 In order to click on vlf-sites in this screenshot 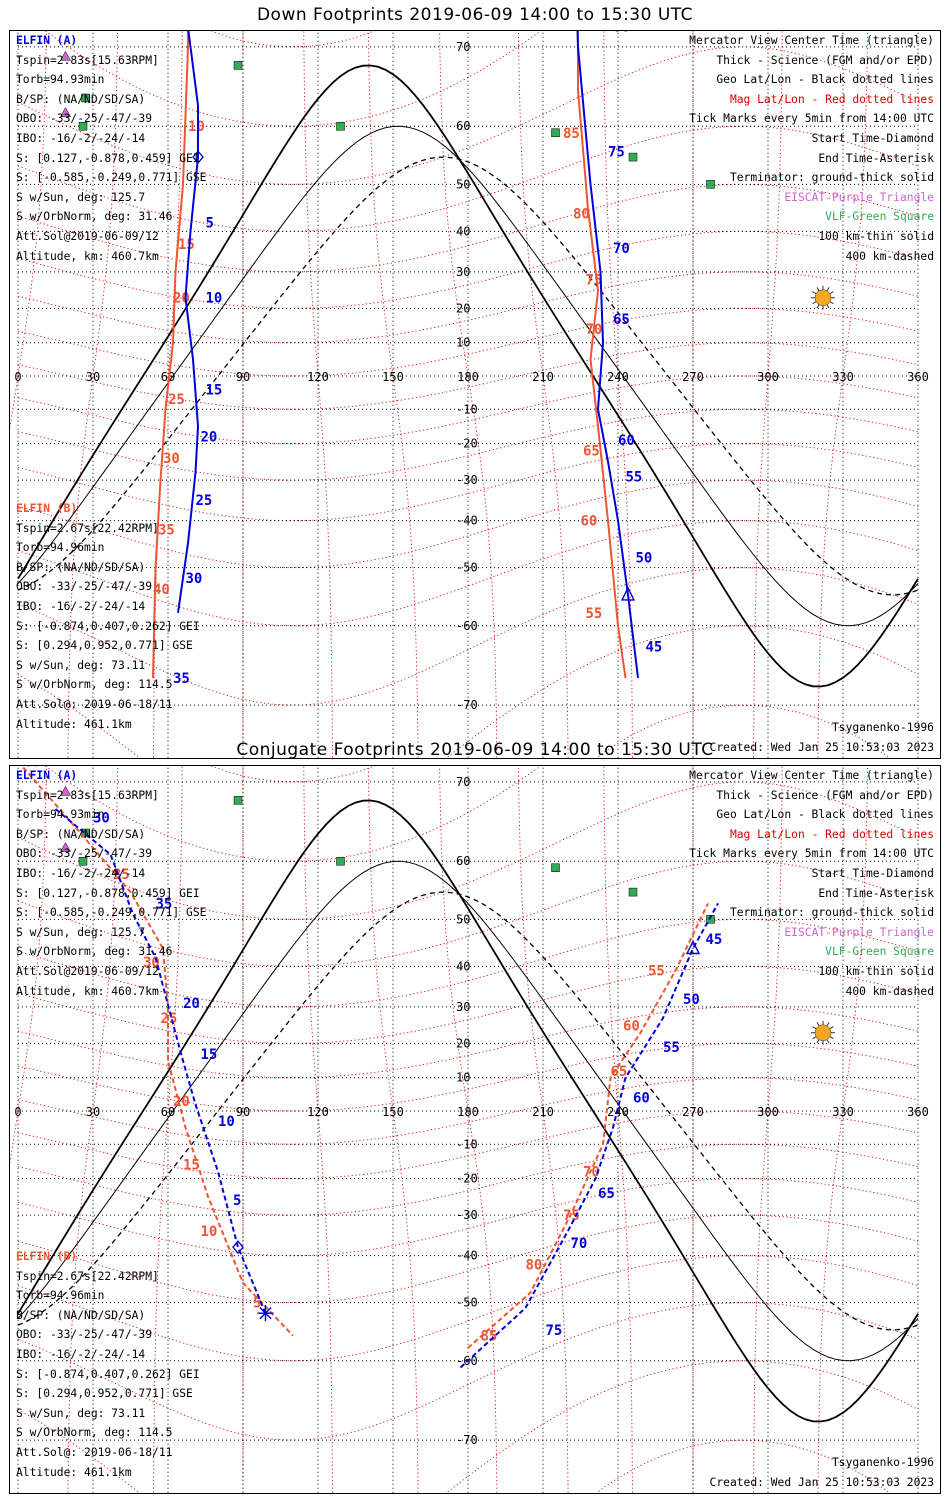, I will do `click(396, 125)`.